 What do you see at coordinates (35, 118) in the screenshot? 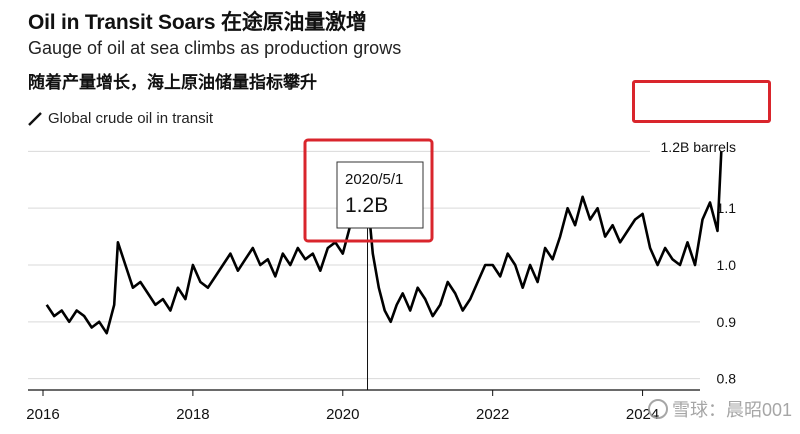
I see `legend-line-icon` at bounding box center [35, 118].